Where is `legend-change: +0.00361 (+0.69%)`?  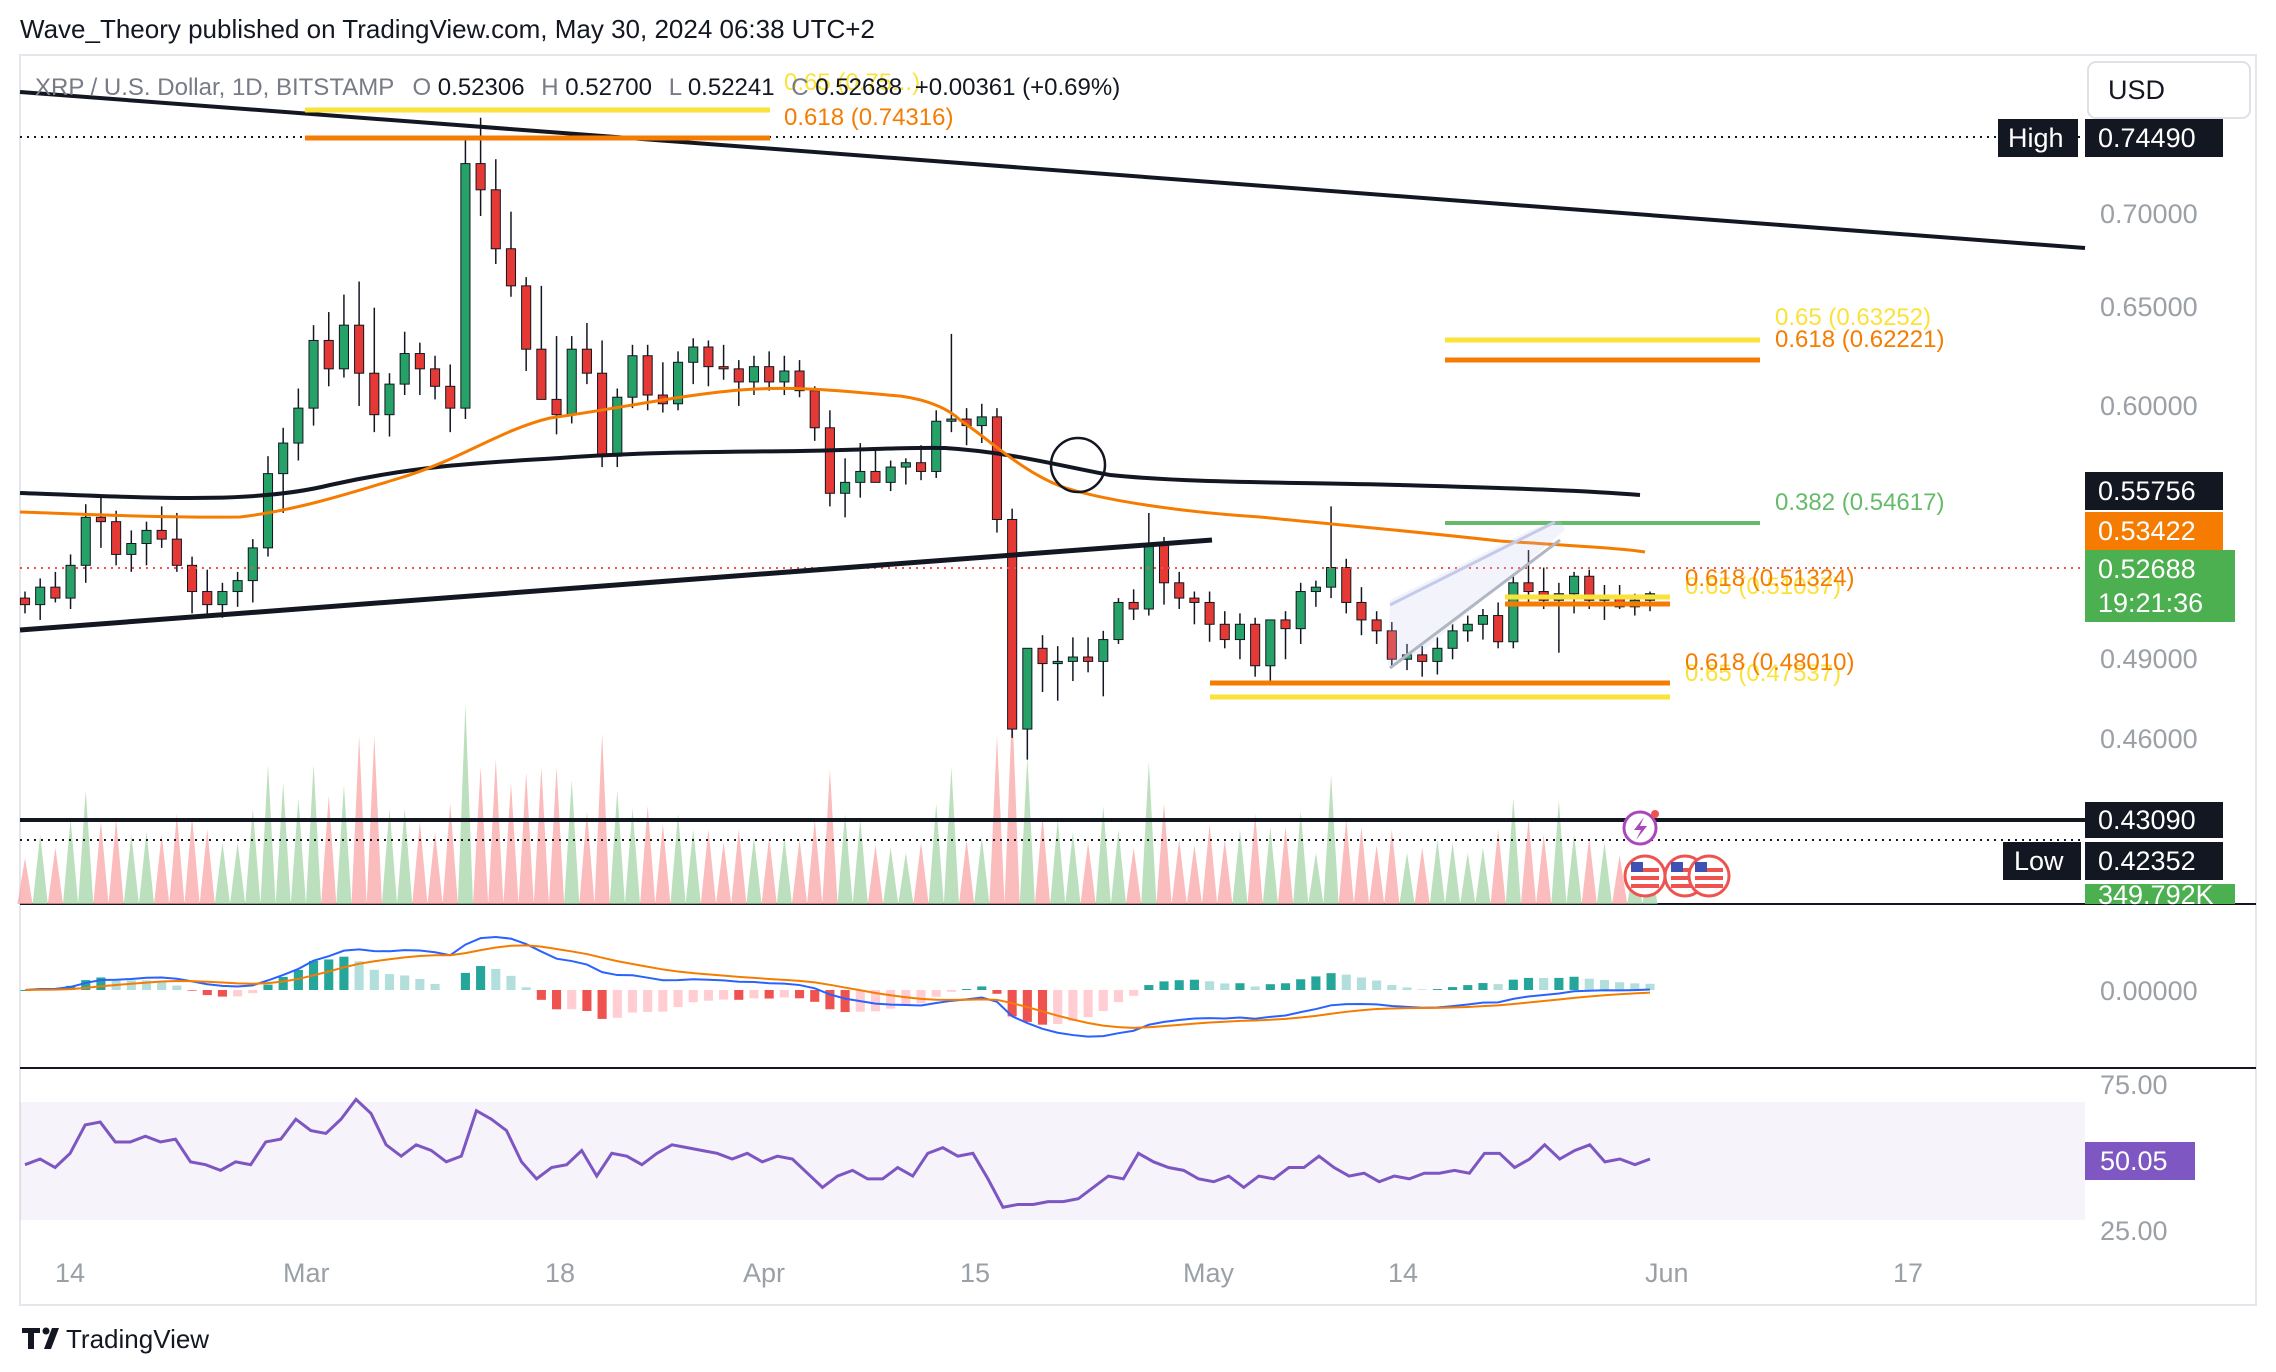 legend-change: +0.00361 (+0.69%) is located at coordinates (1018, 87).